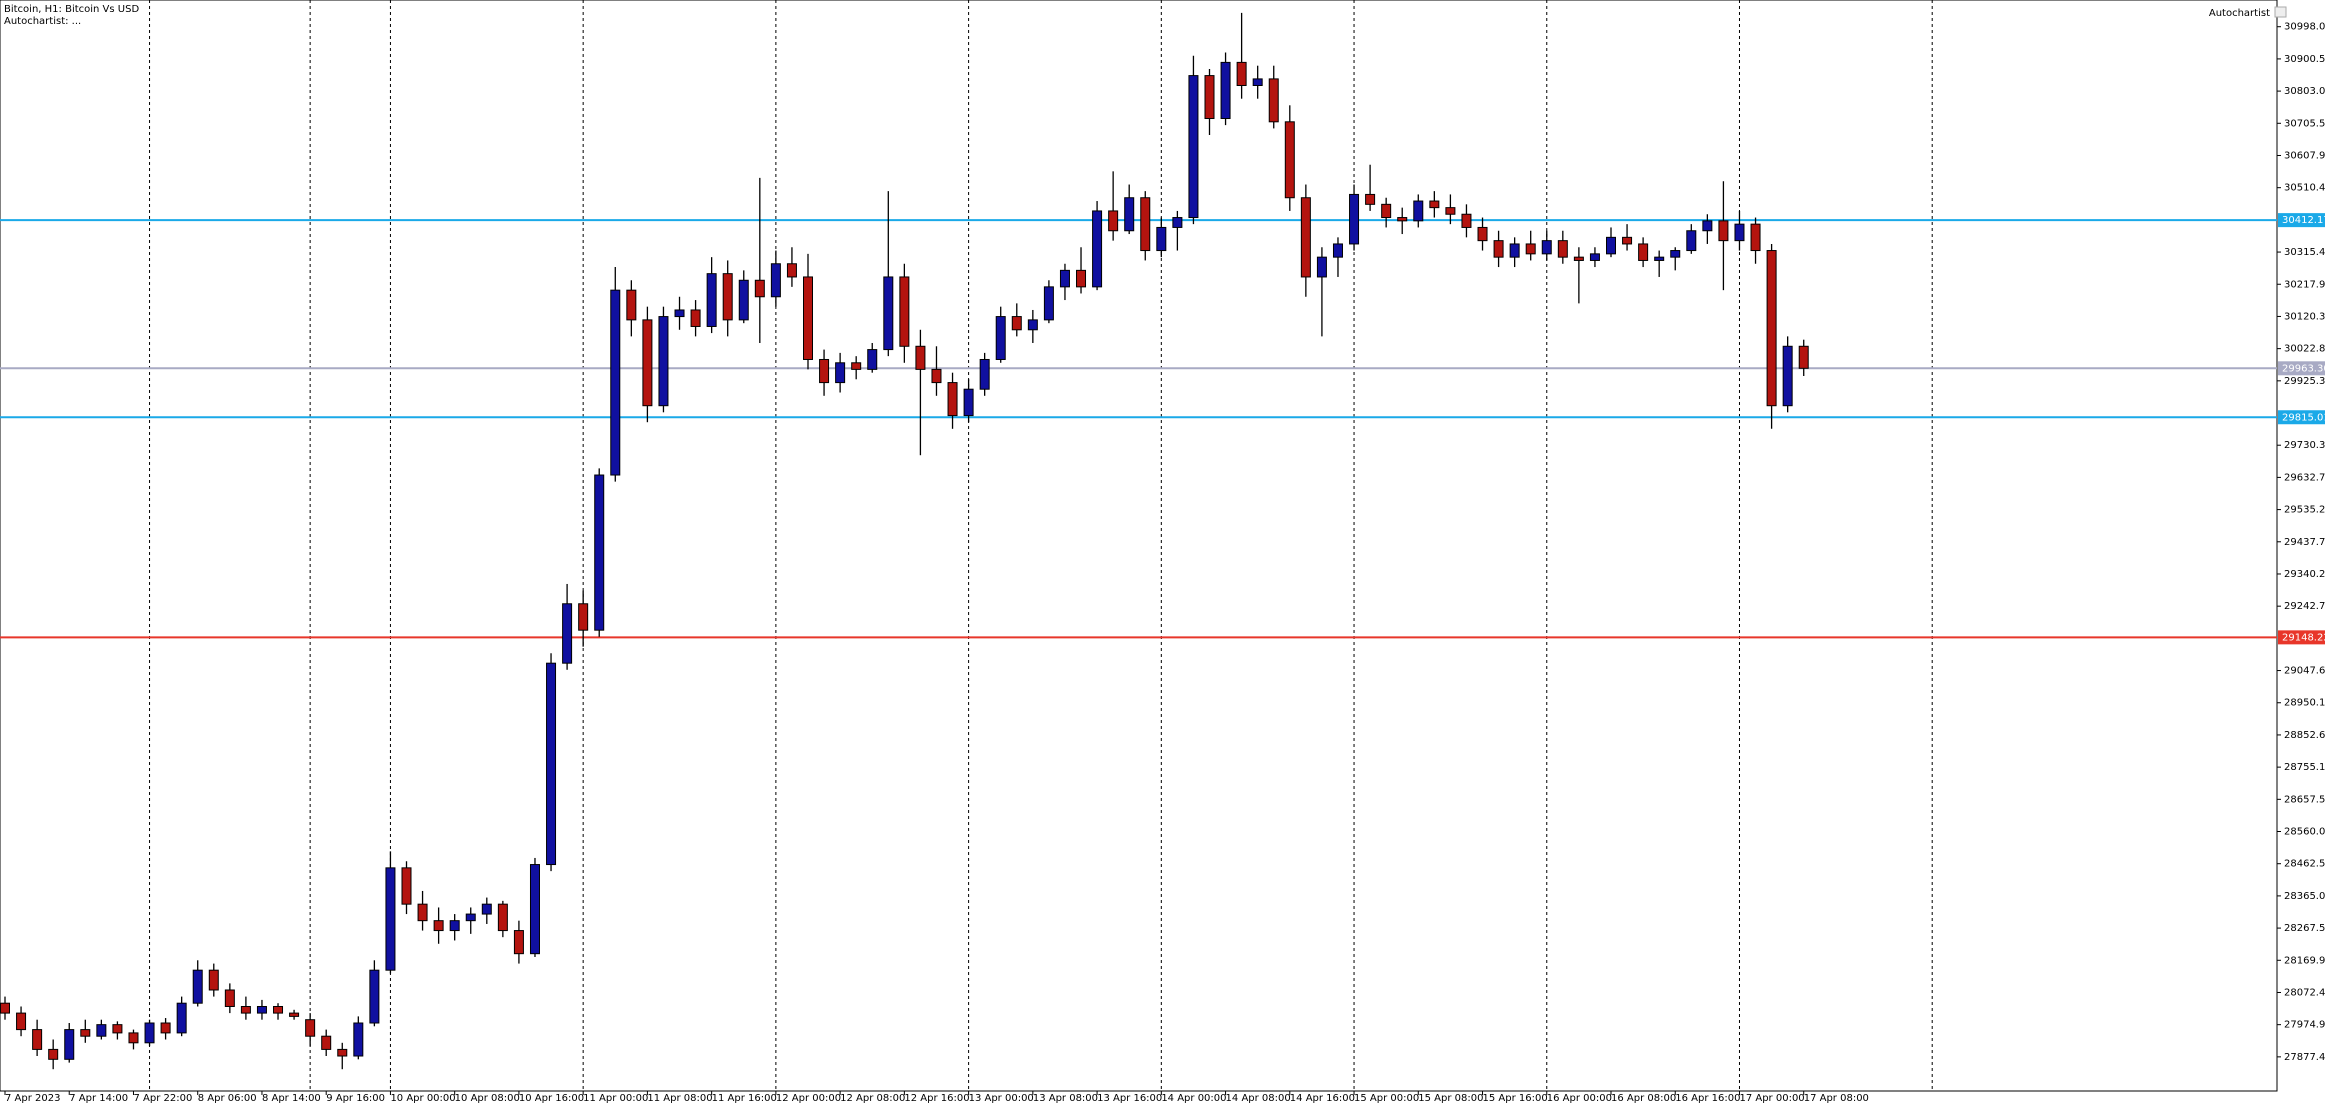  Describe the element at coordinates (2303, 368) in the screenshot. I see `level-label: 29963.30` at that location.